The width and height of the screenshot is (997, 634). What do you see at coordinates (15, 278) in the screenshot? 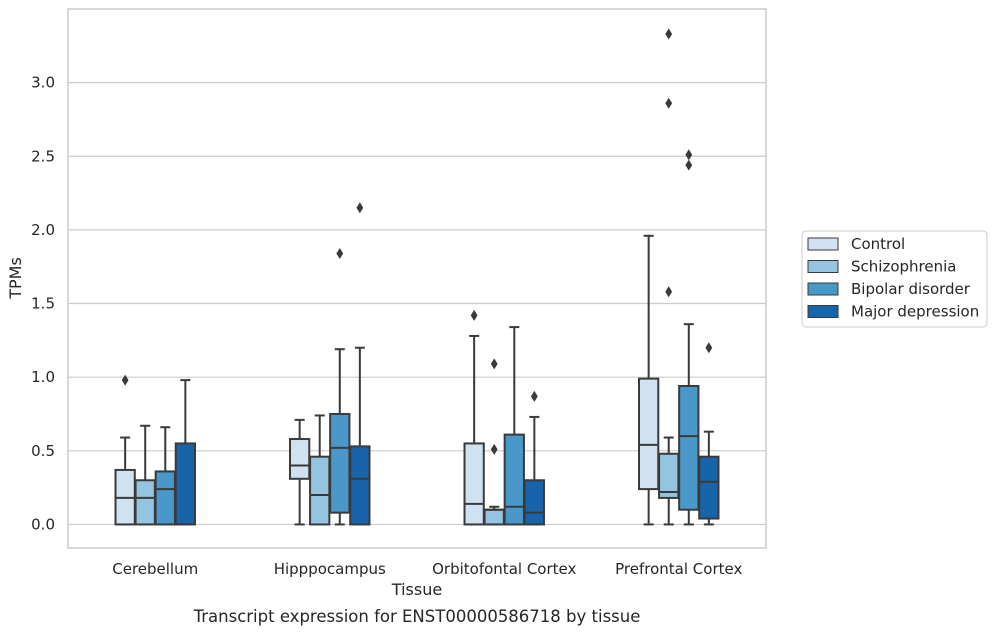
I see `y-axis-label: TPMs` at bounding box center [15, 278].